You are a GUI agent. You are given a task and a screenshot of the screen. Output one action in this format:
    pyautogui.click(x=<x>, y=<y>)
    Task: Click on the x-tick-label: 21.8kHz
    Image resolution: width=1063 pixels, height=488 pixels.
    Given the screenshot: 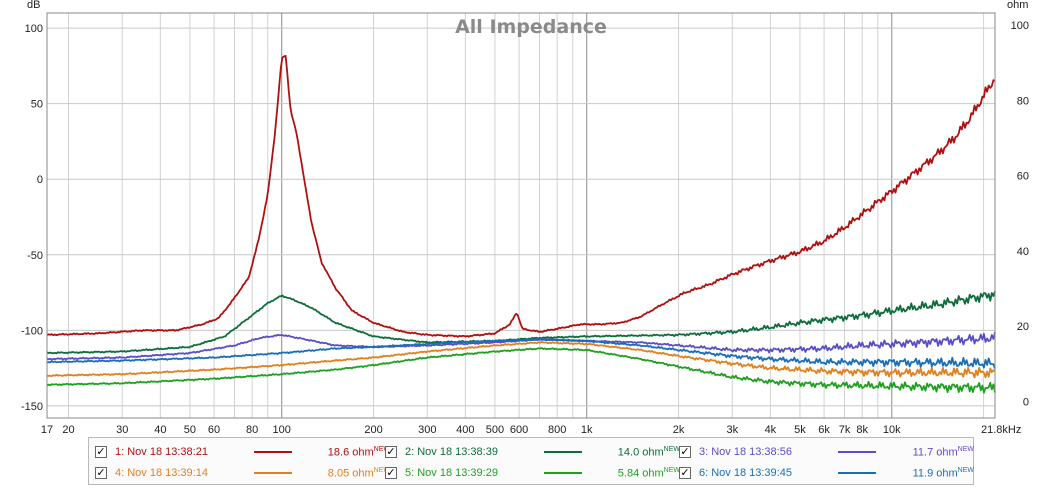 What is the action you would take?
    pyautogui.click(x=1001, y=430)
    